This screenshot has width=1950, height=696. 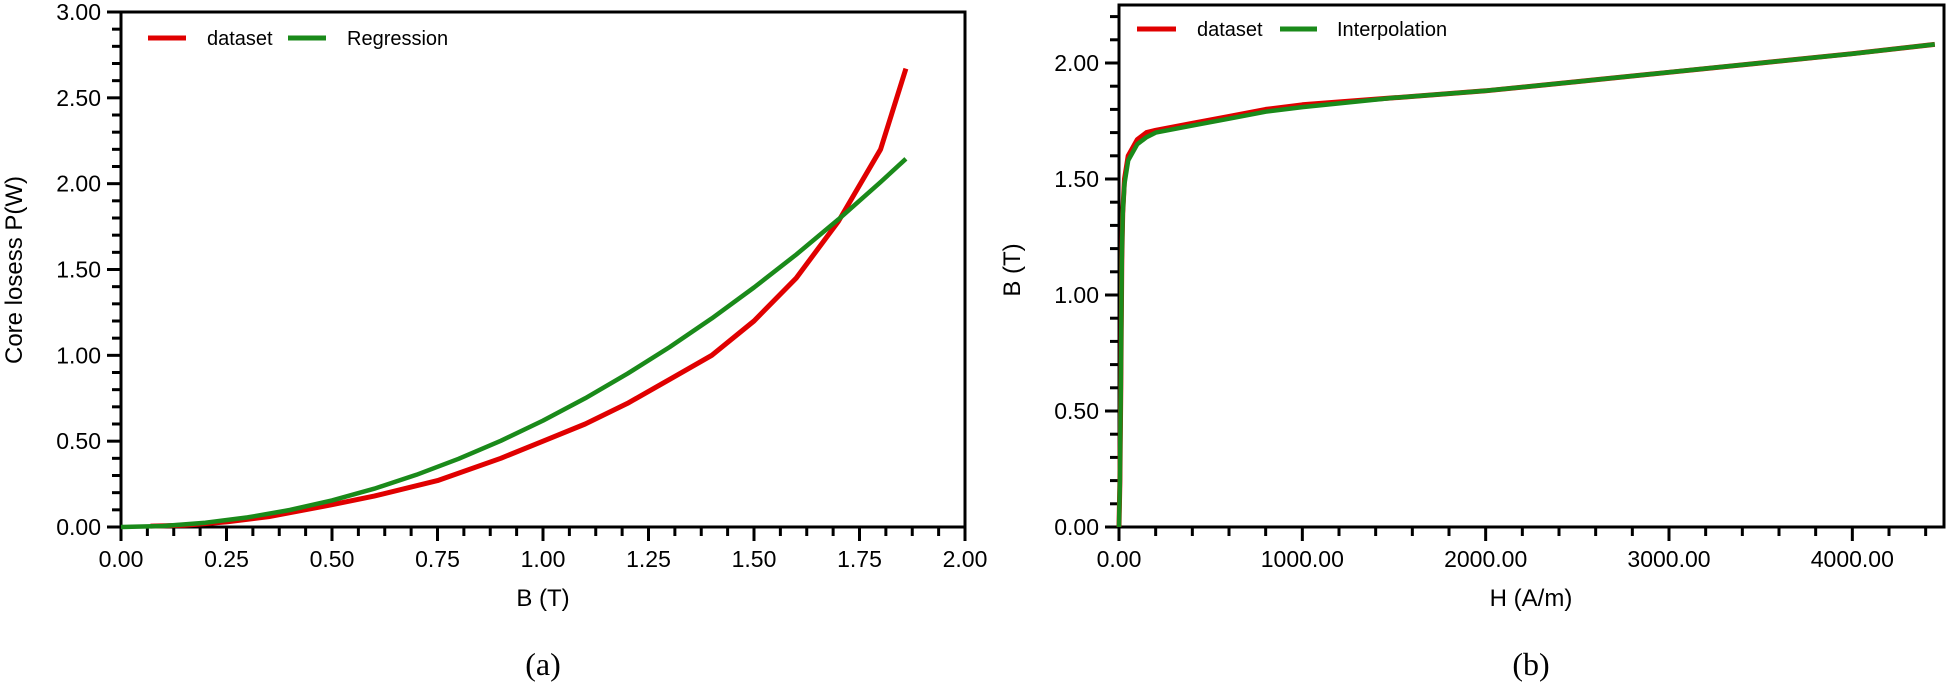 What do you see at coordinates (1852, 559) in the screenshot?
I see `x-tick-label: 4000.00` at bounding box center [1852, 559].